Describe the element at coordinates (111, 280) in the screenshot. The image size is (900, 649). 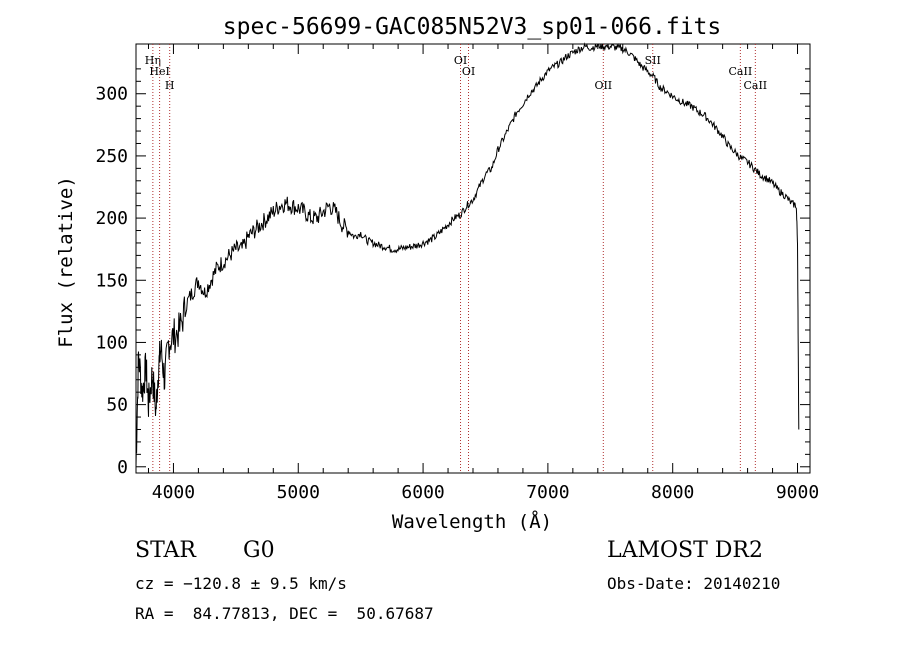
I see `y-tick-label: 150` at that location.